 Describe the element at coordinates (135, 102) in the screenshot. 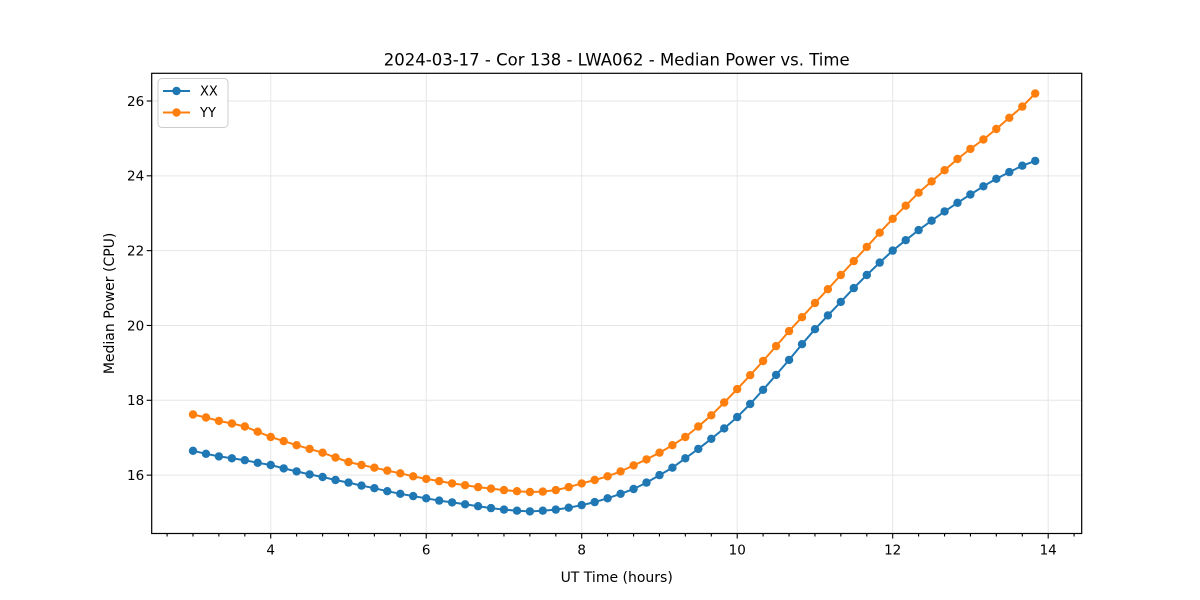

I see `y-tick-label: 26` at that location.